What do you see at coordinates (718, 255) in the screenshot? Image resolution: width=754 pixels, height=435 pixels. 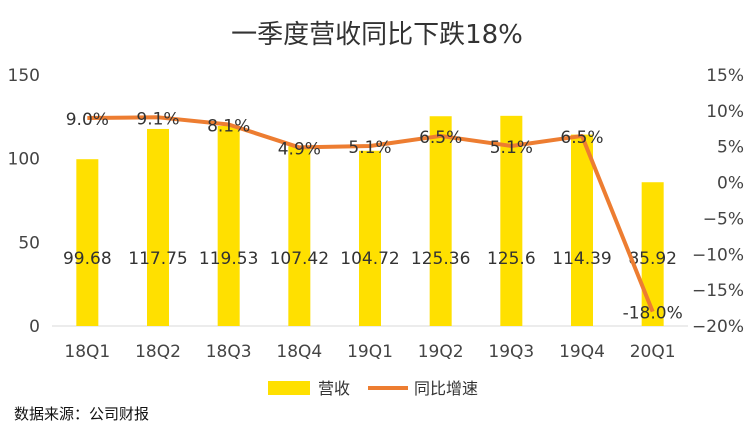 I see `right-axis-tick-label: −10%` at bounding box center [718, 255].